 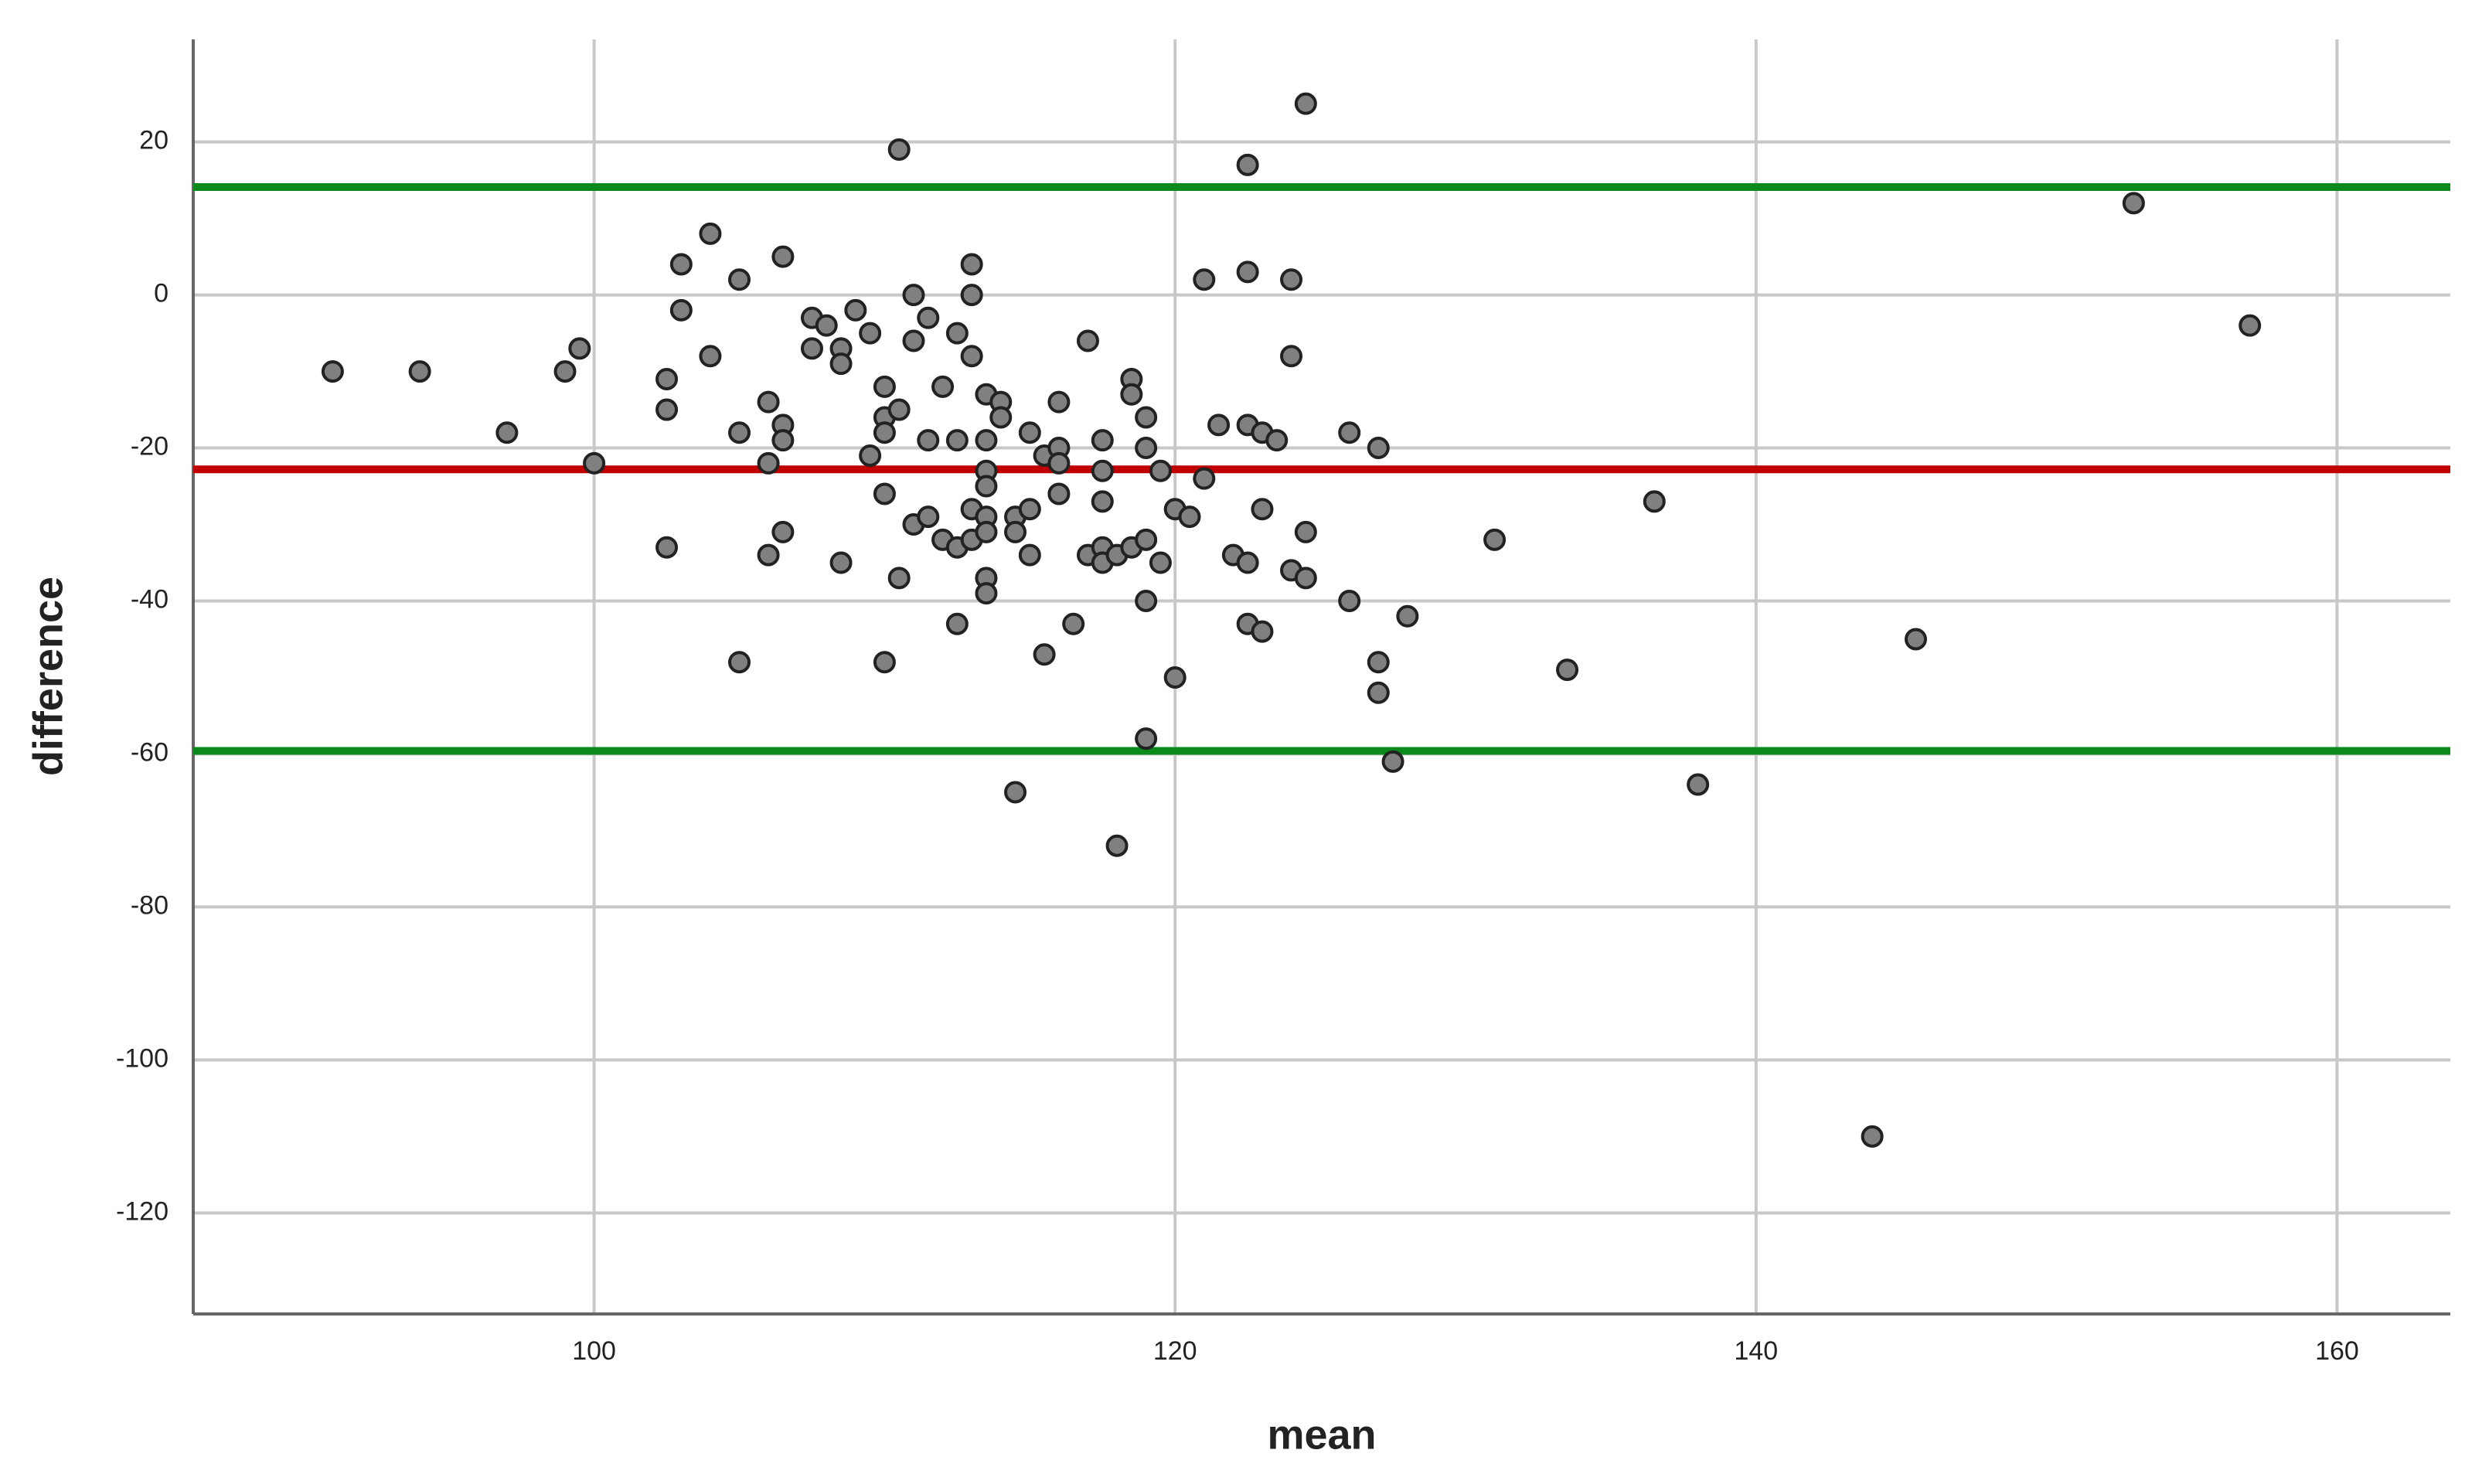 I want to click on y-tick-label: -60, so click(x=150, y=752).